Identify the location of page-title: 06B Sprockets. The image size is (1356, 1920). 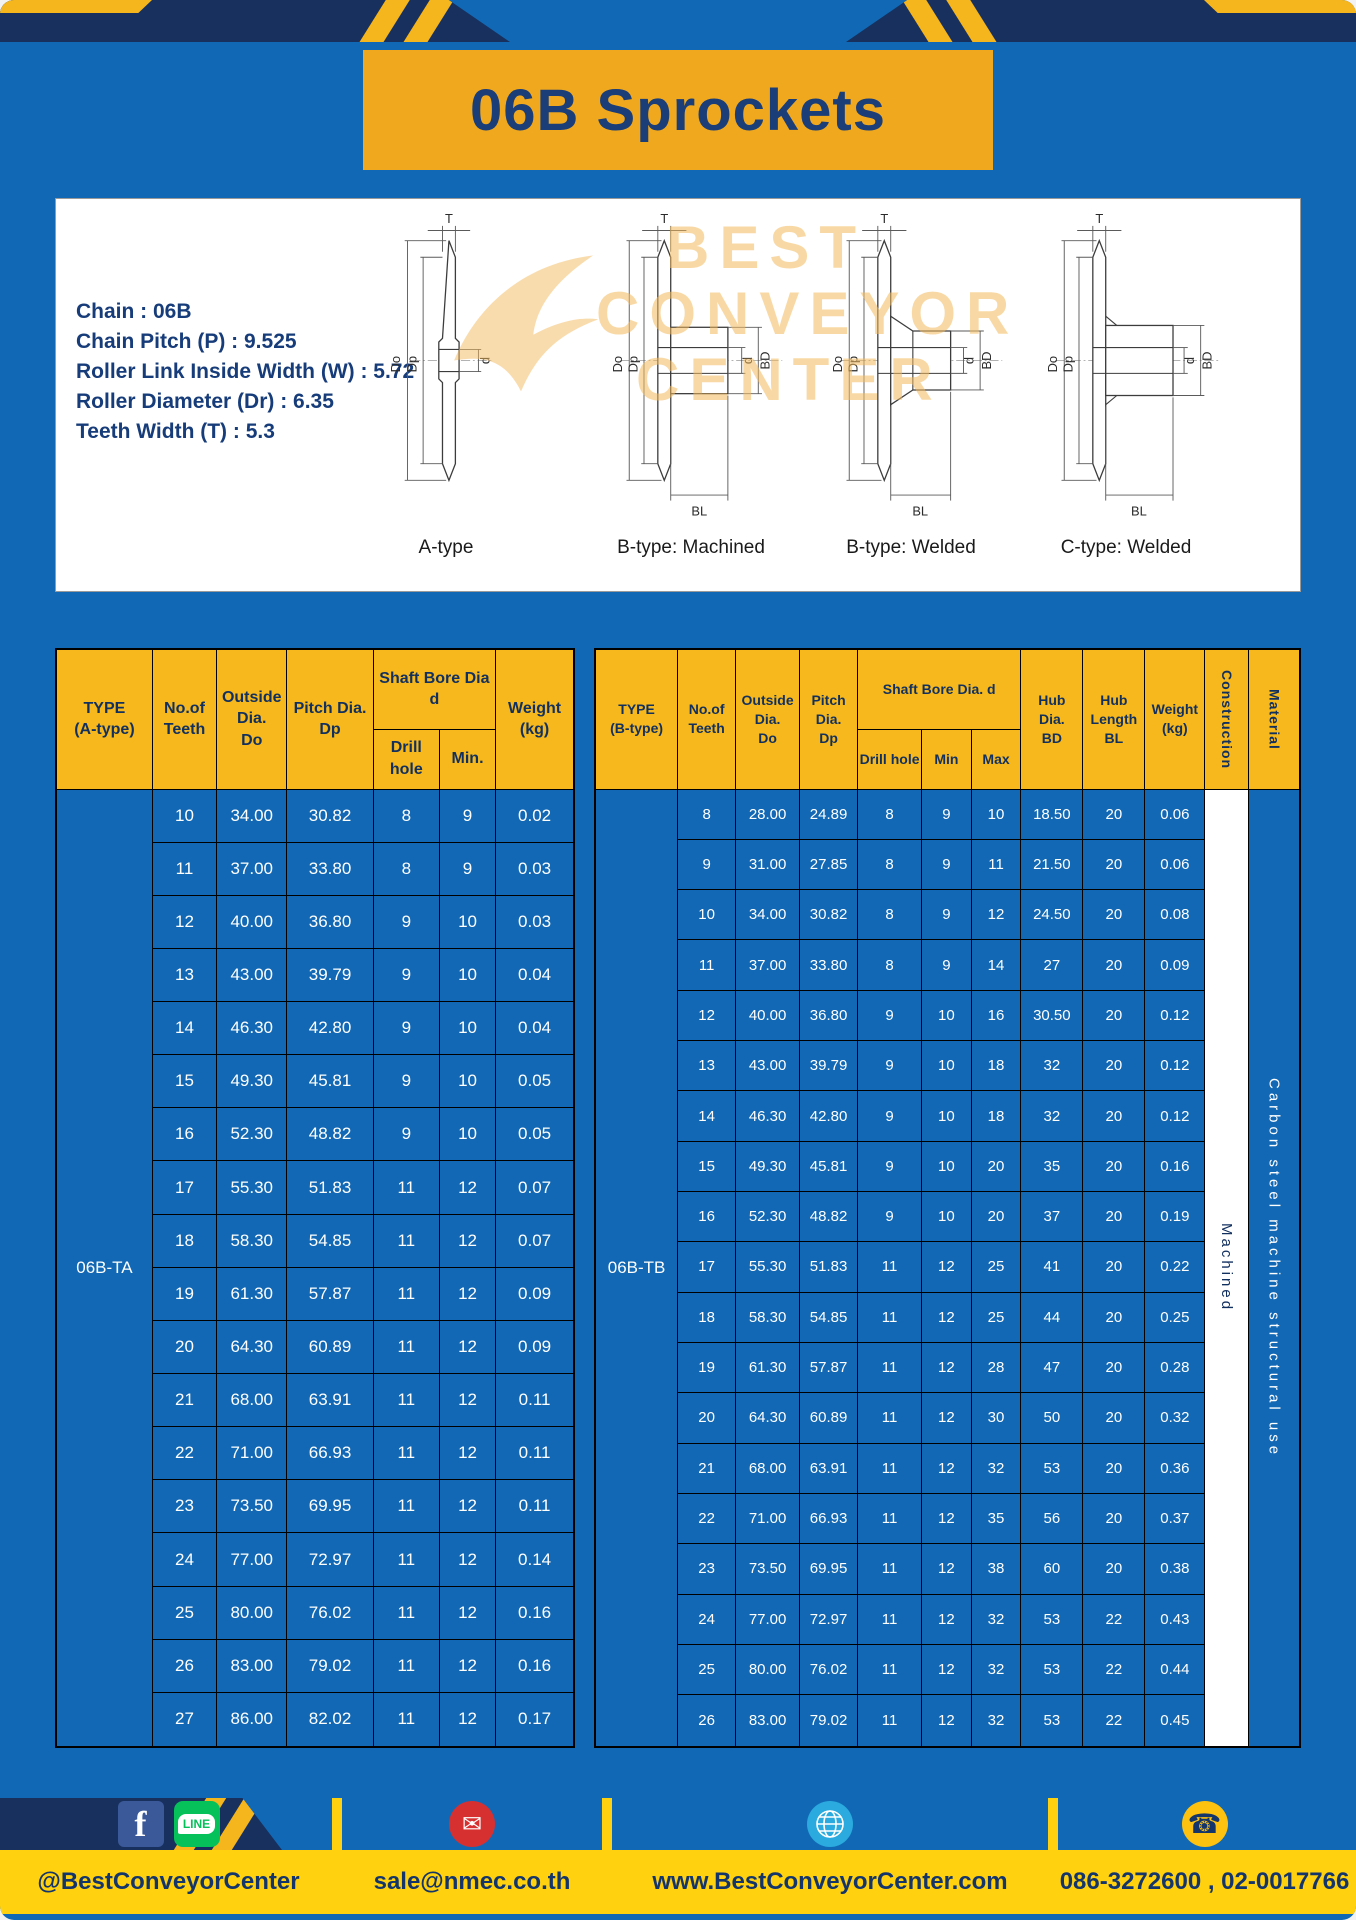
(678, 110).